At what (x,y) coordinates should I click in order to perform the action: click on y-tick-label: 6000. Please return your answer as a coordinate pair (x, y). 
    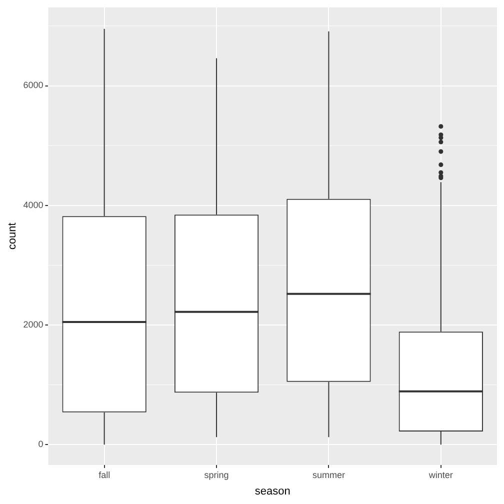
    Looking at the image, I should click on (33, 85).